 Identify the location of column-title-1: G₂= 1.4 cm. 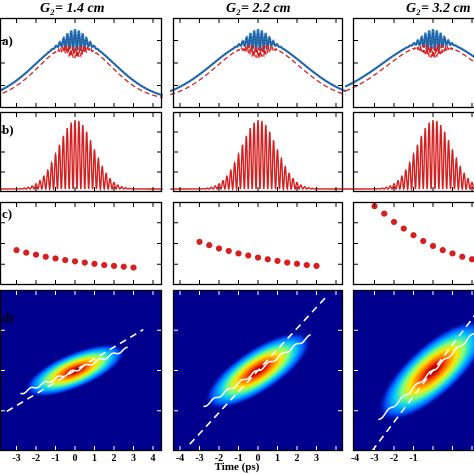
(72, 8).